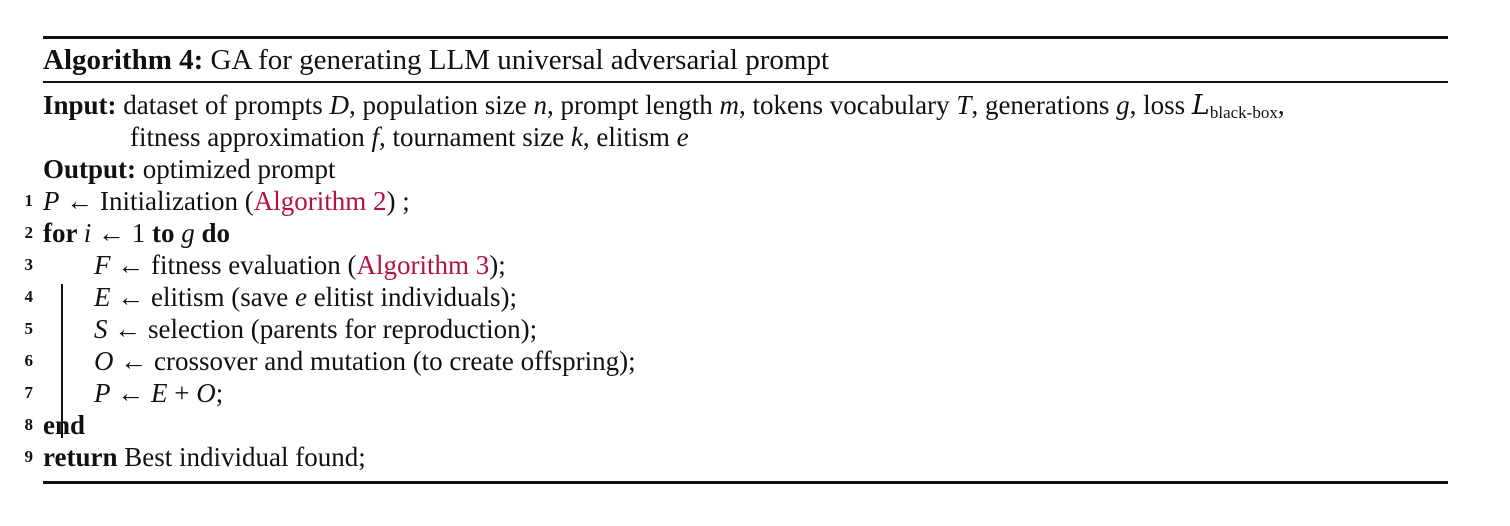 The height and width of the screenshot is (526, 1510). What do you see at coordinates (62, 361) in the screenshot?
I see `for-loop-scope-bar` at bounding box center [62, 361].